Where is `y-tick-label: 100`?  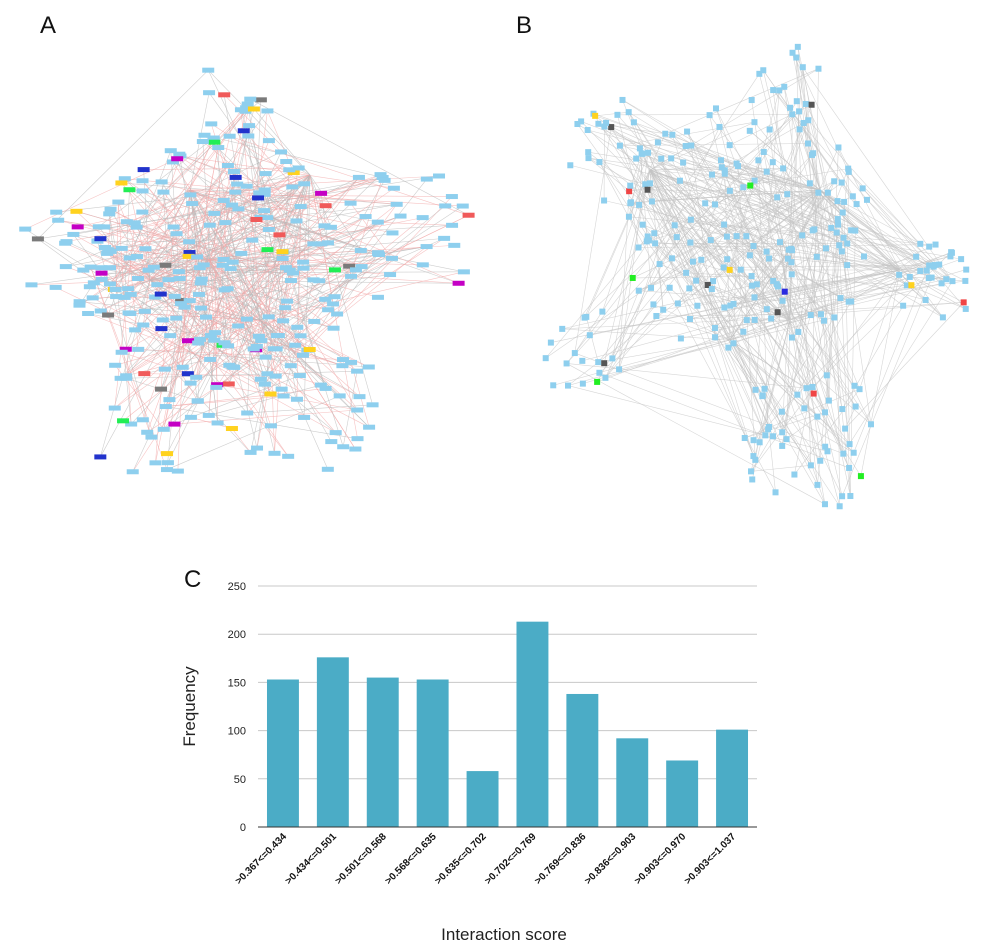
y-tick-label: 100 is located at coordinates (237, 732).